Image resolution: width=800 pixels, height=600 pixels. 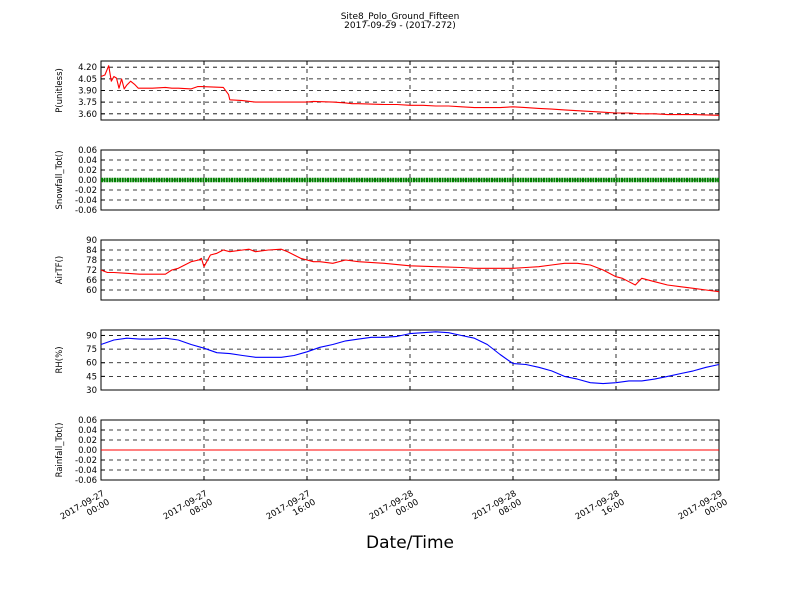 I want to click on y-axis-label: Rainfall_Tot(), so click(x=60, y=450).